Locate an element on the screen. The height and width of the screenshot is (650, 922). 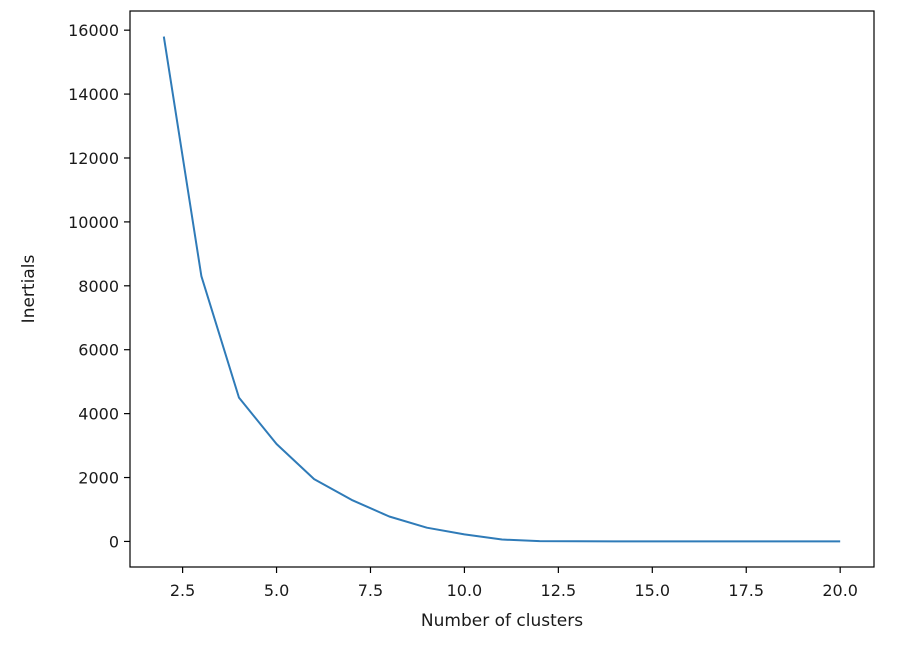
y-tick-label: 6000 is located at coordinates (98, 350).